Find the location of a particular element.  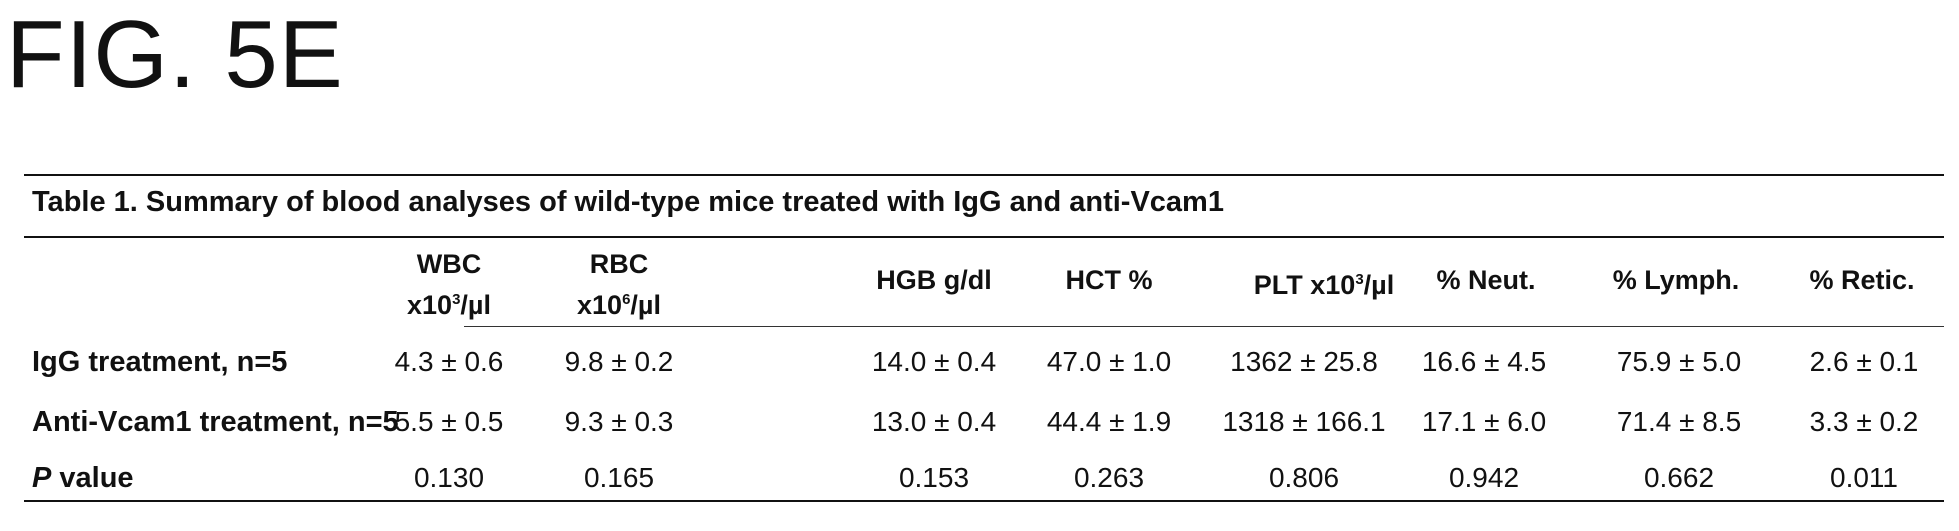

table-cell: 0.263 is located at coordinates (1109, 477).